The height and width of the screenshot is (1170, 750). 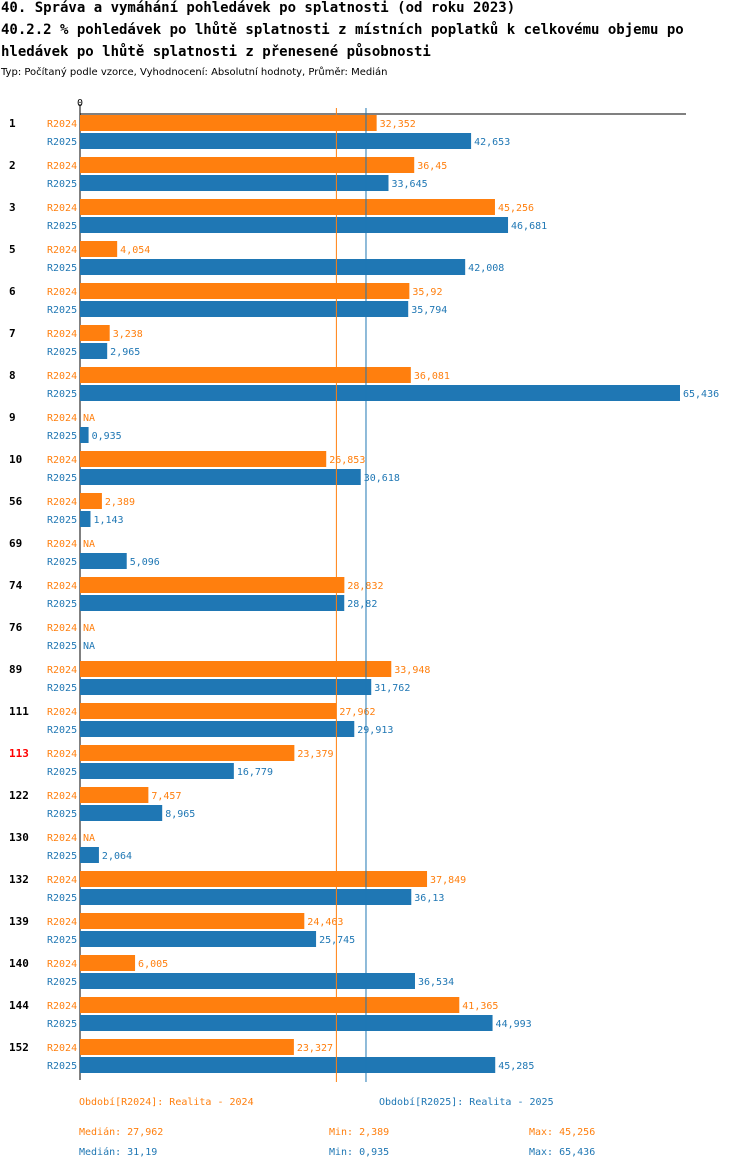 What do you see at coordinates (529, 226) in the screenshot?
I see `data-label: 46,681` at bounding box center [529, 226].